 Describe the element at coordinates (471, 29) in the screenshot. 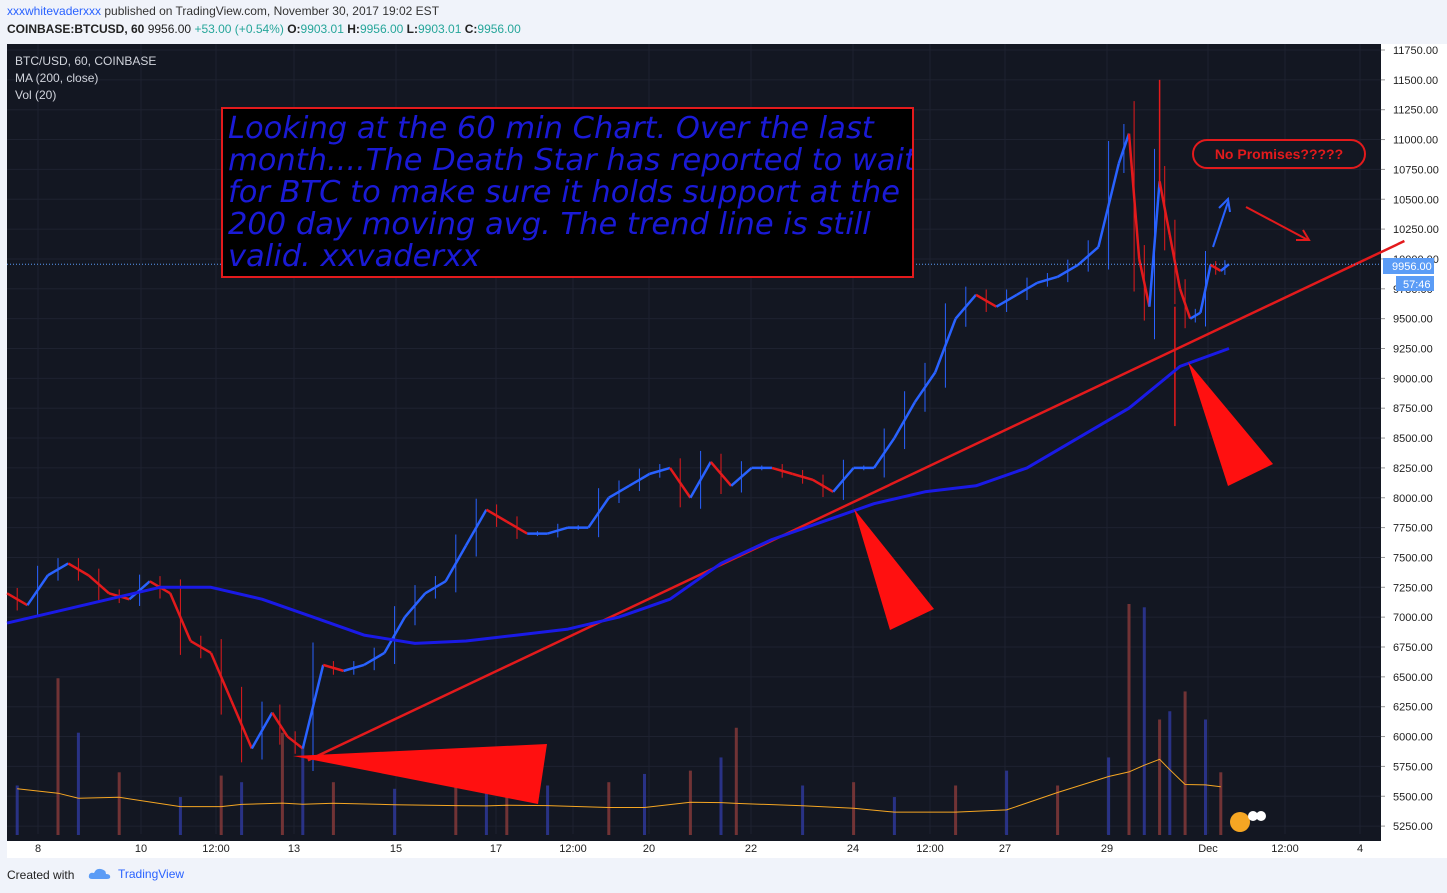

I see `close-label: C:` at that location.